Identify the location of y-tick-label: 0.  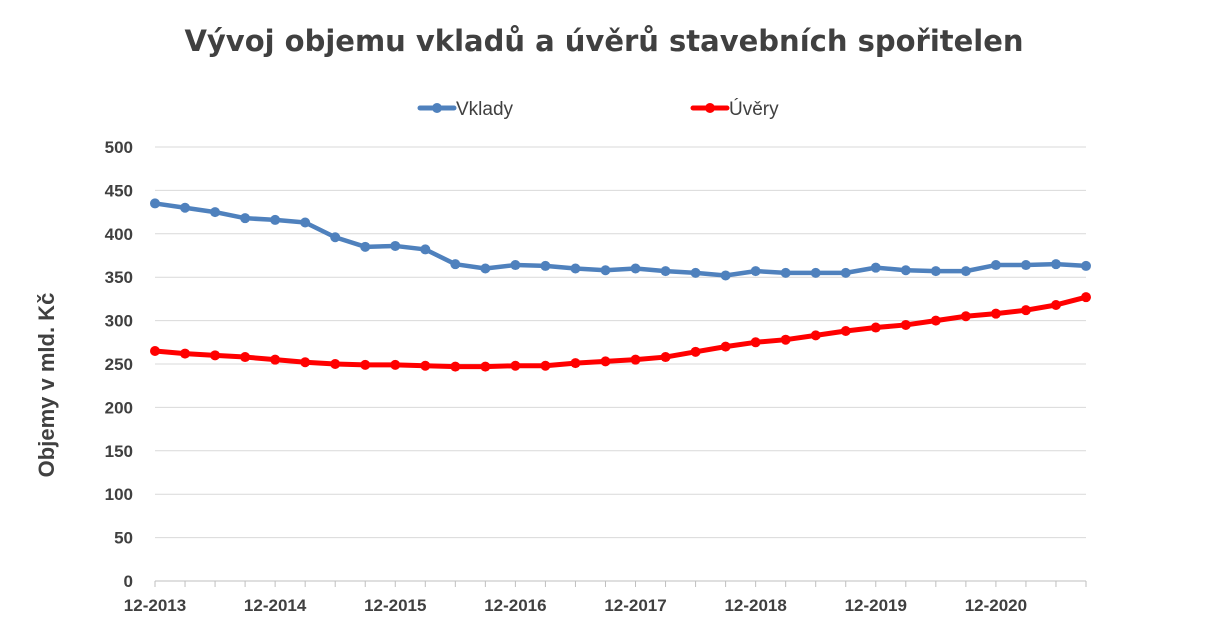
(128, 581).